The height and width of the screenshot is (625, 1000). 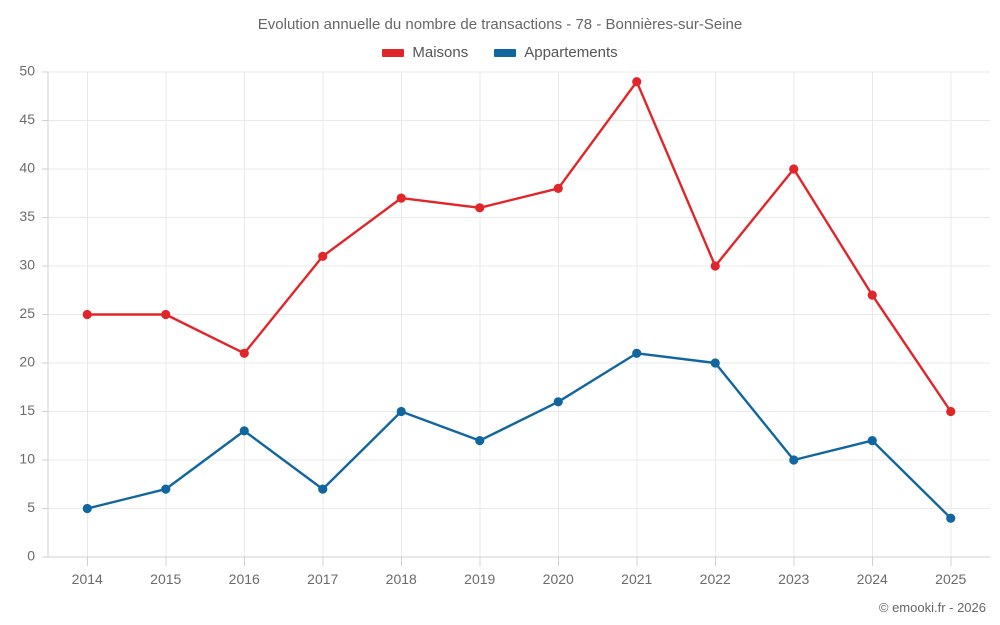 I want to click on x-tick-label: 2025, so click(x=950, y=579).